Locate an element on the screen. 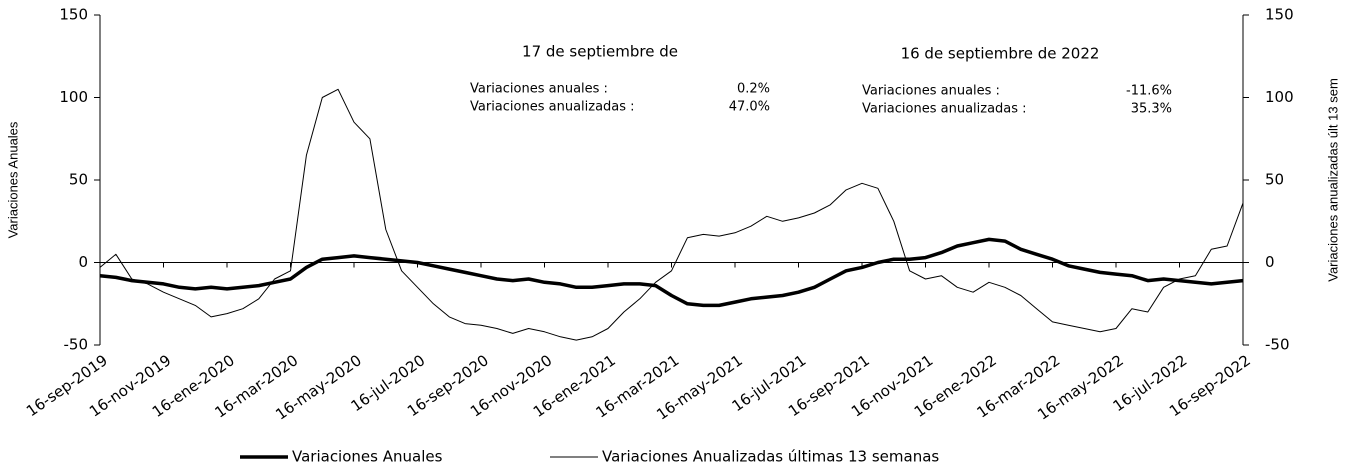  annotation-title: 16 de septiembre de 2022 is located at coordinates (1000, 54).